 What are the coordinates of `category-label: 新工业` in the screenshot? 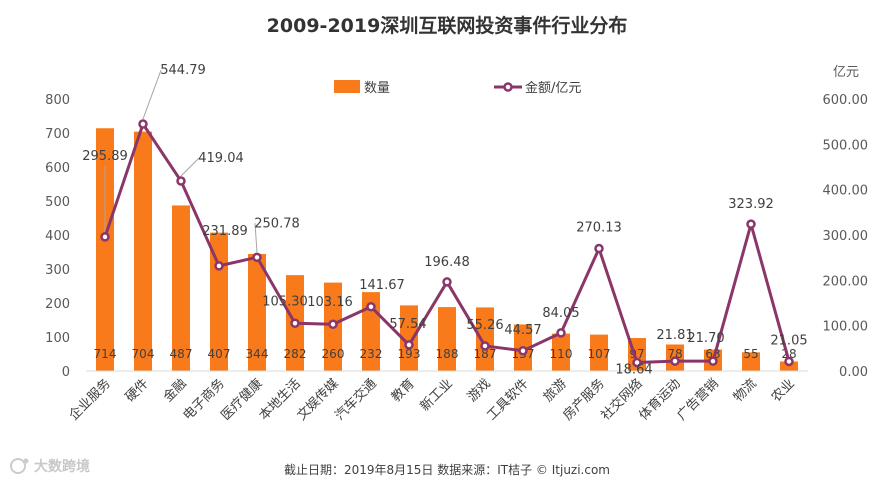 It's located at (436, 395).